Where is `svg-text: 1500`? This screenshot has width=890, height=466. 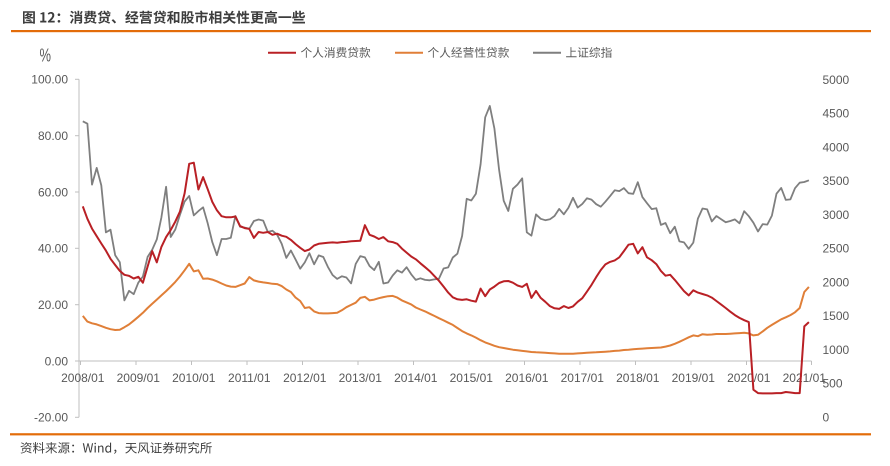 svg-text: 1500 is located at coordinates (836, 316).